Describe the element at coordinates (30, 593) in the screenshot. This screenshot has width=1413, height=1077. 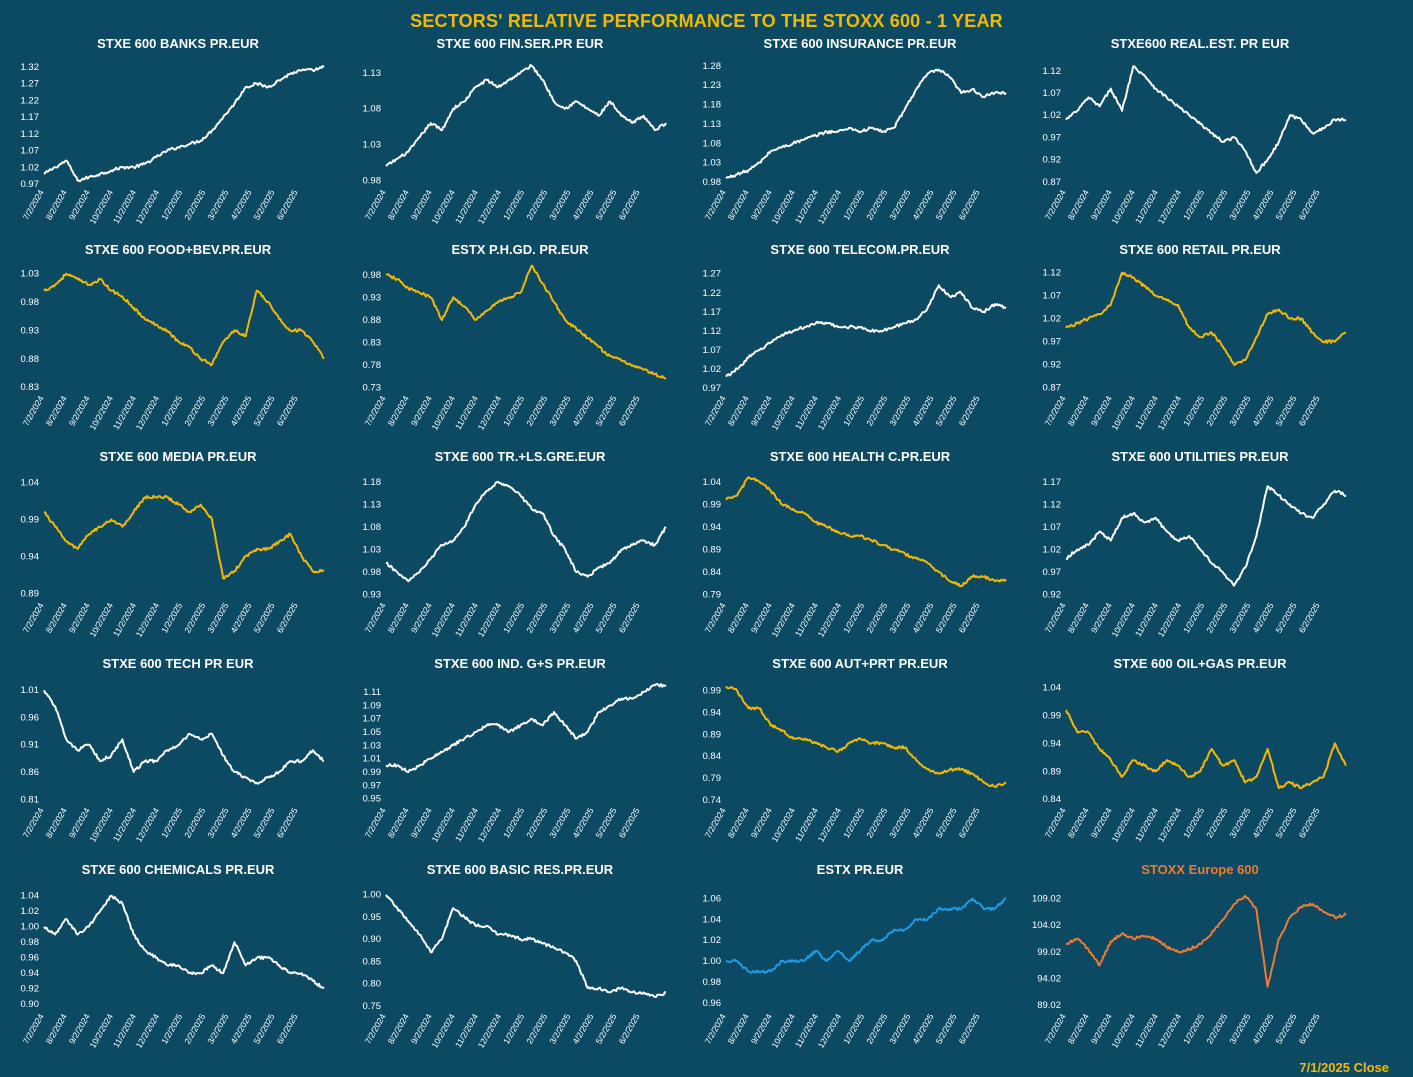
I see `y-tick-label: 0.89` at that location.